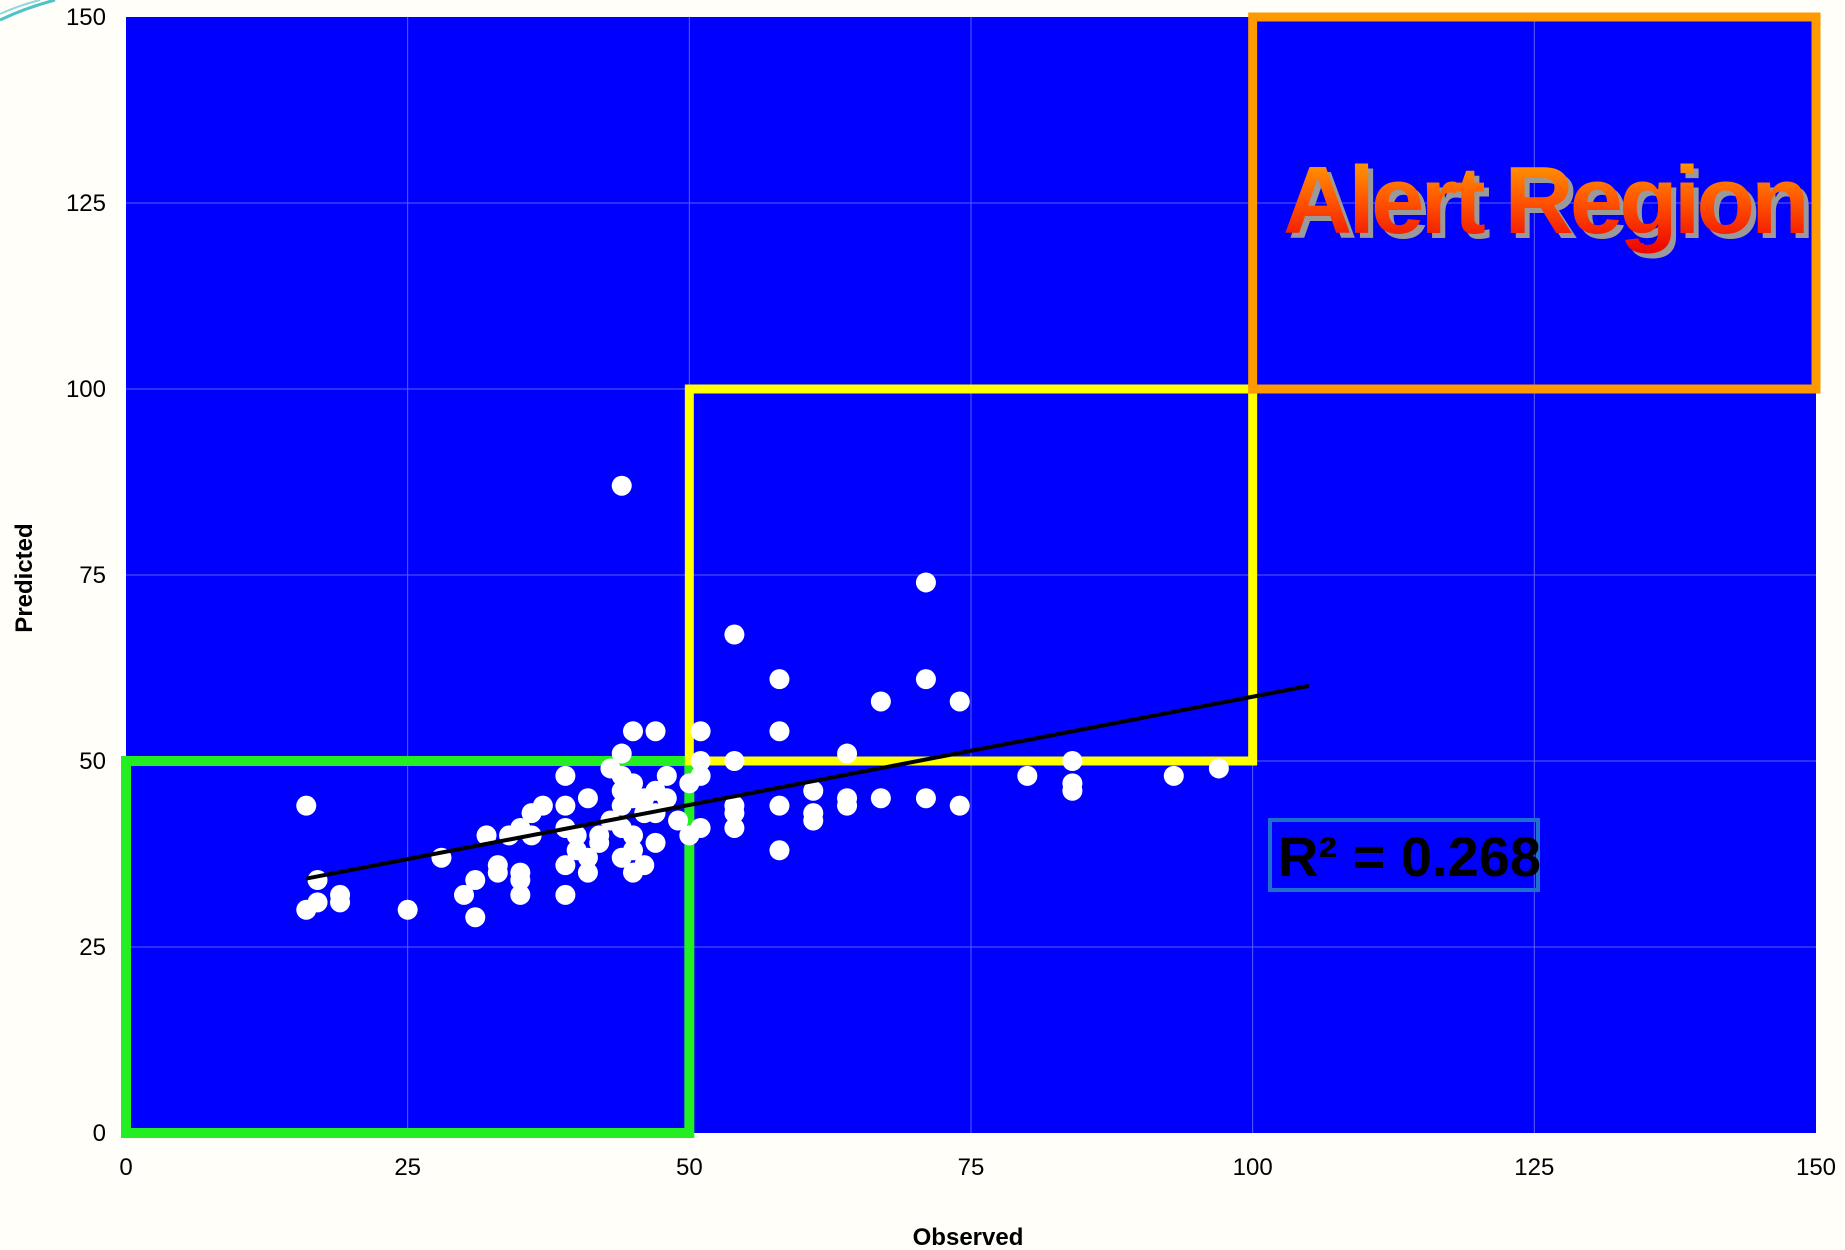 The image size is (1845, 1250). I want to click on x-axis-title: Observed, so click(968, 1237).